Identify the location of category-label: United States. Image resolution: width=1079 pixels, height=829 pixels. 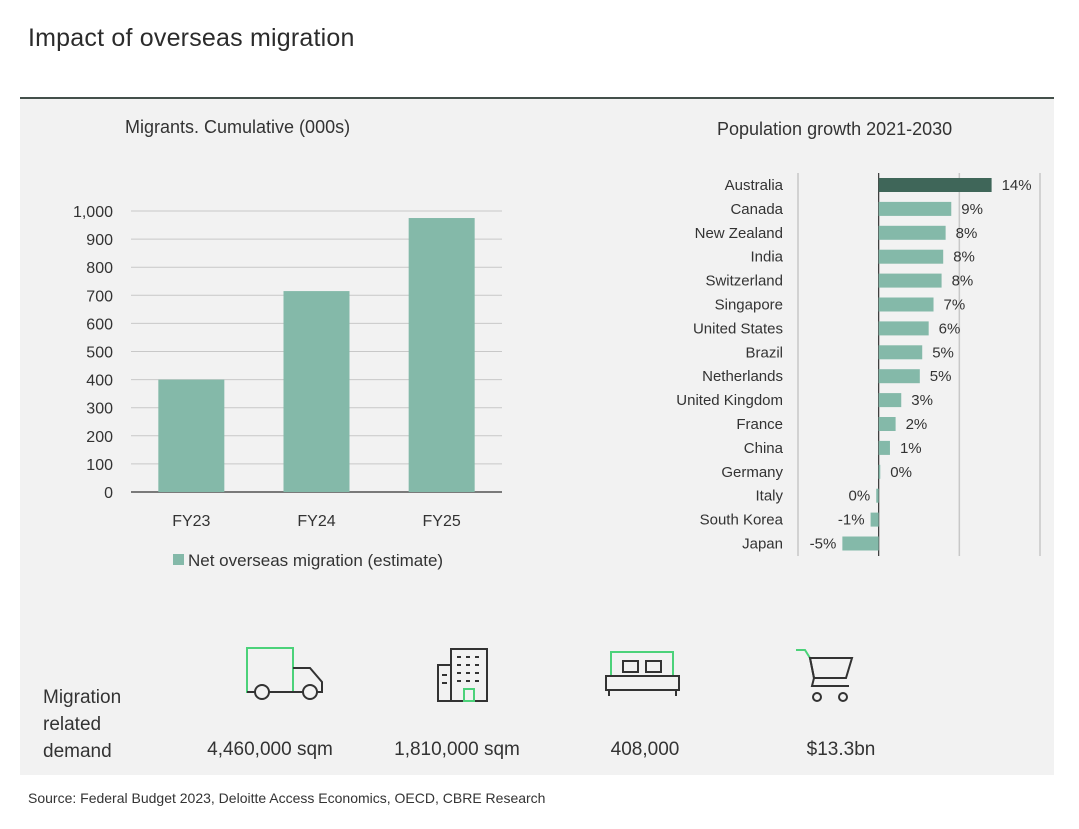
(738, 328).